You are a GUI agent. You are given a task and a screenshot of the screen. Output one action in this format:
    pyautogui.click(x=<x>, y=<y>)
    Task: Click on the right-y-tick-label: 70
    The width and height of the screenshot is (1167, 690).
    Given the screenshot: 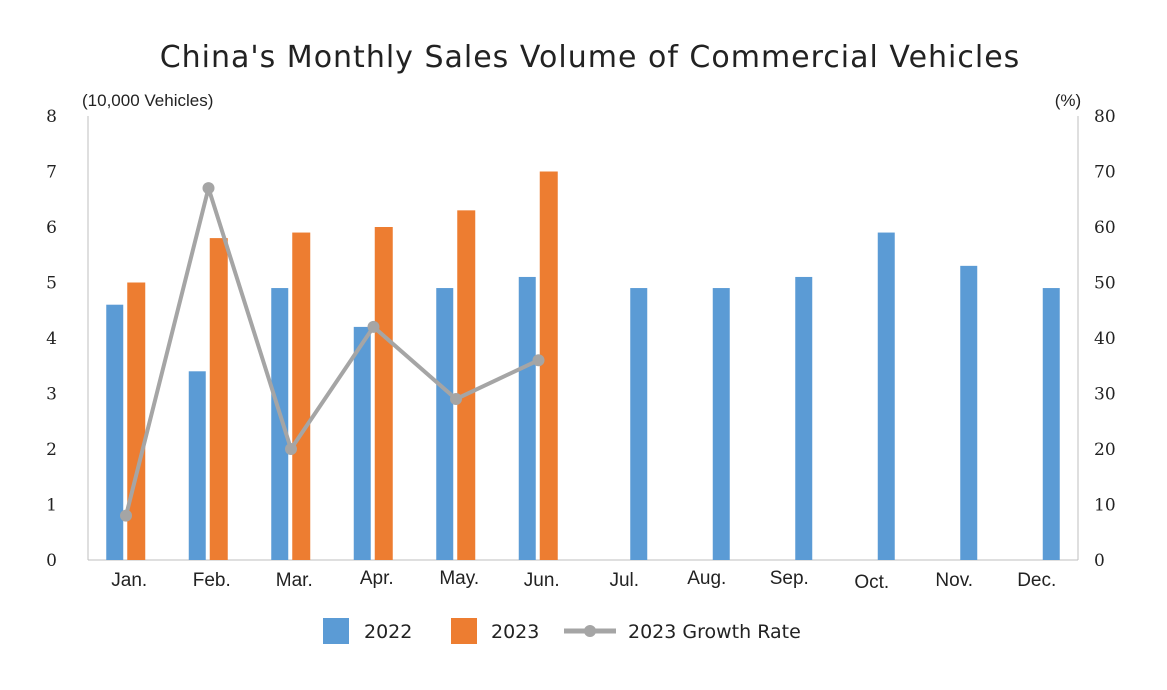 What is the action you would take?
    pyautogui.click(x=1105, y=173)
    